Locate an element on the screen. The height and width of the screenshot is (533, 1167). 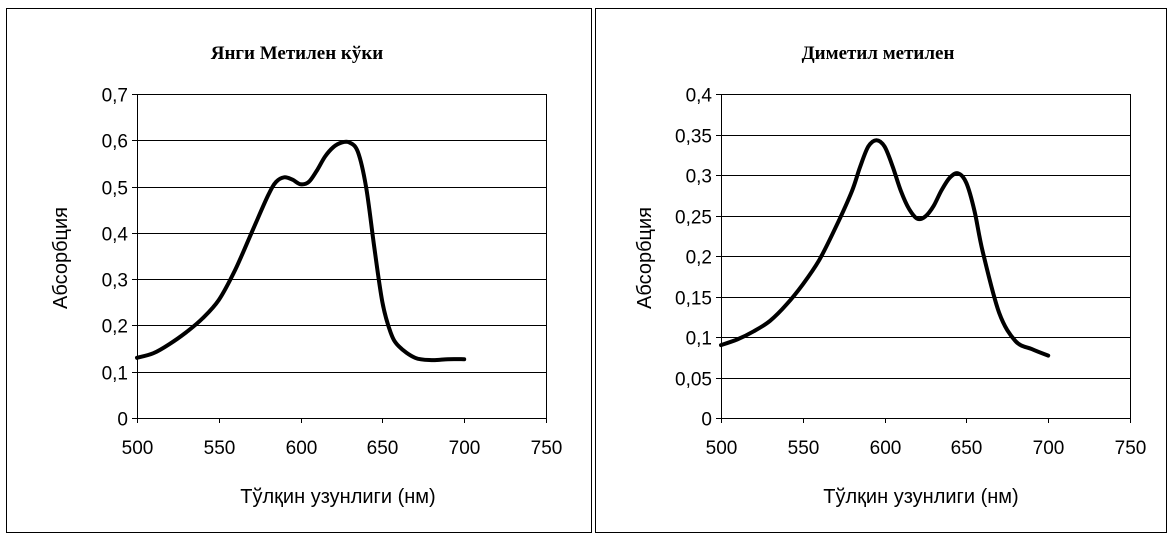
y-tick-label: 0,15 is located at coordinates (693, 299).